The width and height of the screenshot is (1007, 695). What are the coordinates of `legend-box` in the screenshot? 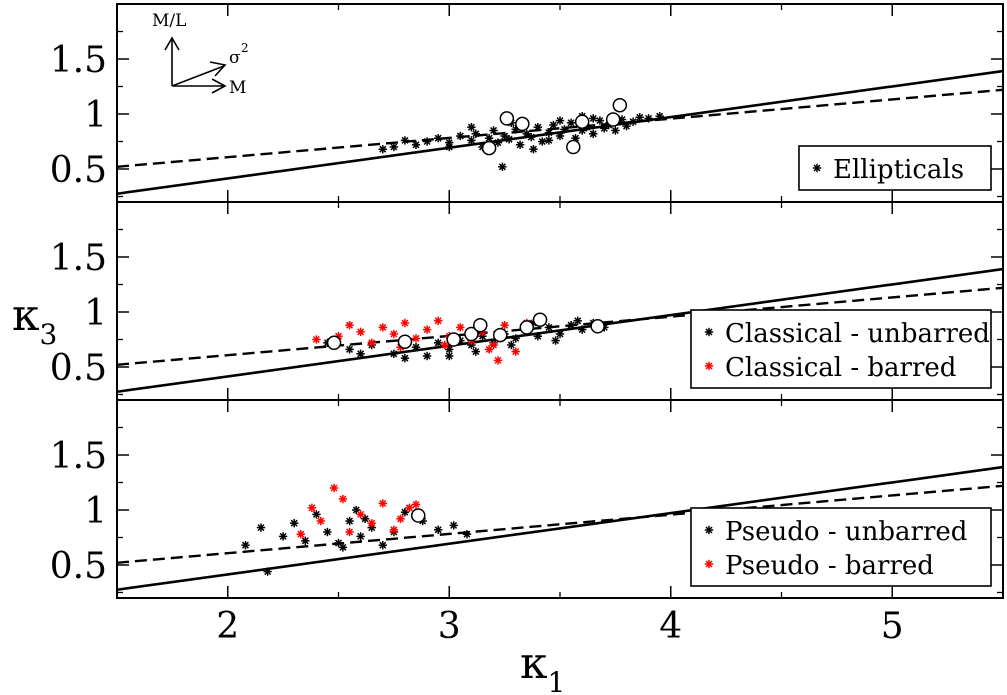 It's located at (841, 349).